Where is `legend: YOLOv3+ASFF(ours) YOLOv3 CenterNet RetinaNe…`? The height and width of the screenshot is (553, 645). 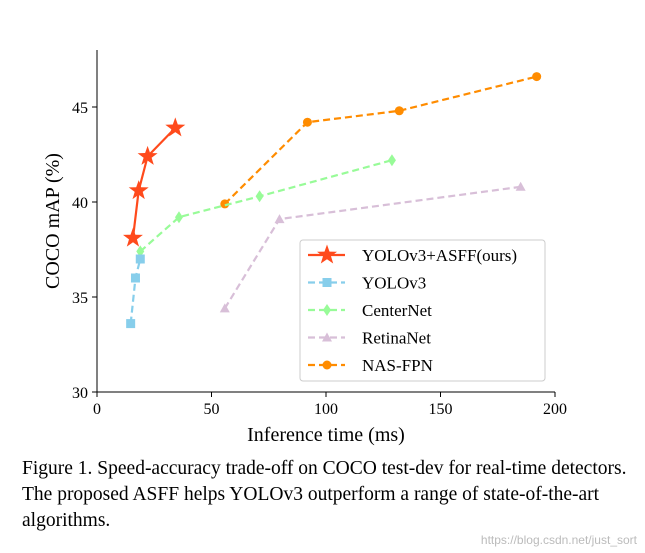
legend: YOLOv3+ASFF(ours) YOLOv3 CenterNet RetinaNe… is located at coordinates (422, 310).